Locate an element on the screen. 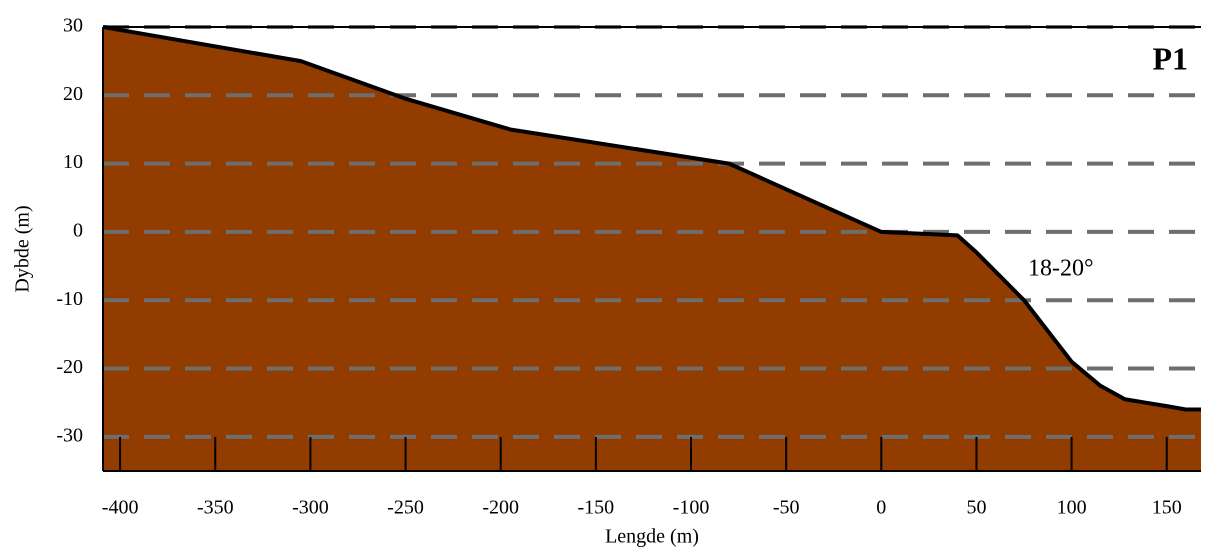 This screenshot has width=1206, height=557. x-tick-label: 150 is located at coordinates (1167, 508).